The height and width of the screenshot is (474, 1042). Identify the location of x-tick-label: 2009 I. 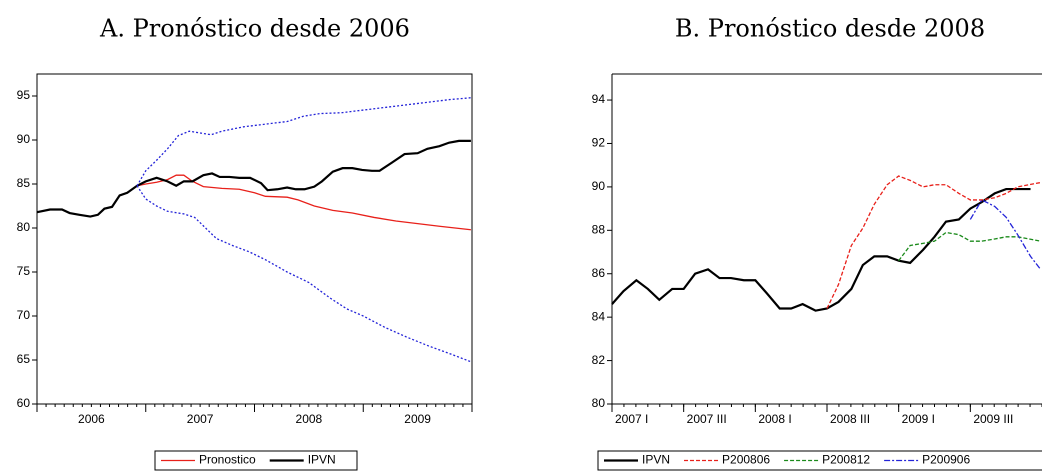
(918, 419).